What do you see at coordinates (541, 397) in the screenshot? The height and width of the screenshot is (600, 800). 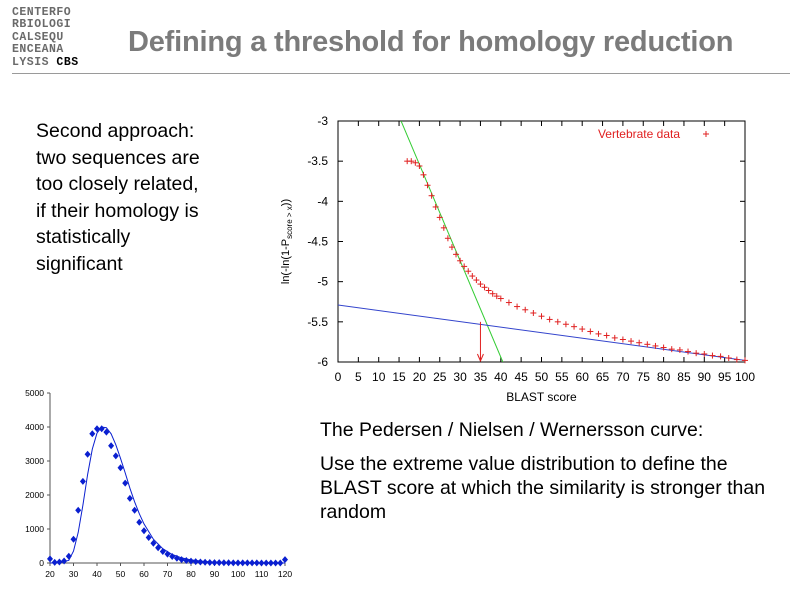 I see `x-axis-label: BLAST score` at bounding box center [541, 397].